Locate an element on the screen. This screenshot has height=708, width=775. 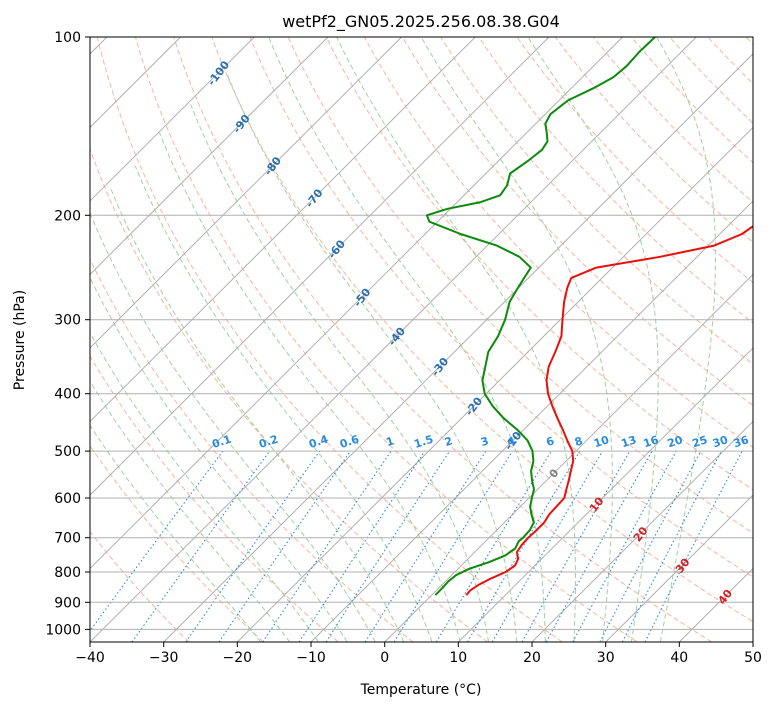
y-tick-label: 500 is located at coordinates (67, 452).